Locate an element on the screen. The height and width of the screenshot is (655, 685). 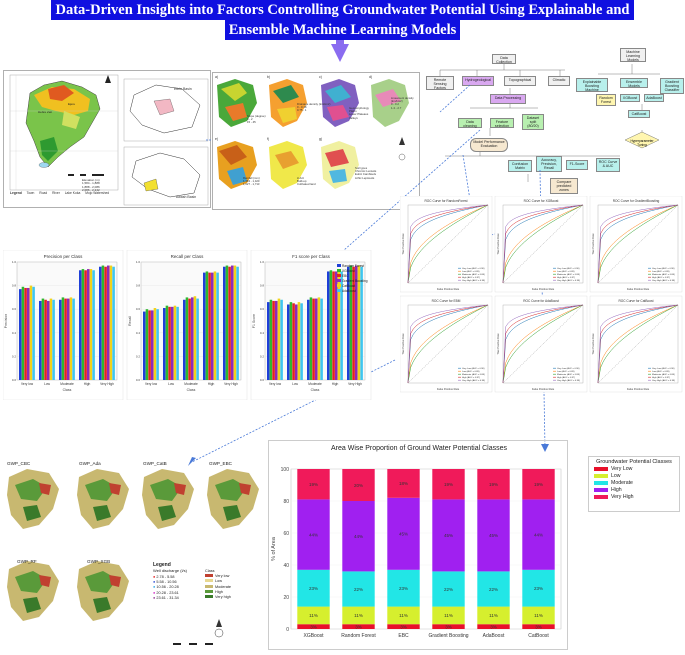
flow-data-processing: Data Processing is located at coordinates (508, 99).